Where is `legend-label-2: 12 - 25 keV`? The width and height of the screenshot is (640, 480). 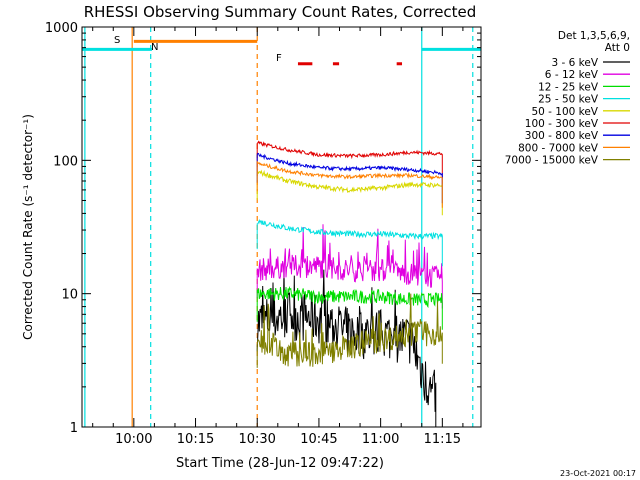 legend-label-2: 12 - 25 keV is located at coordinates (568, 87).